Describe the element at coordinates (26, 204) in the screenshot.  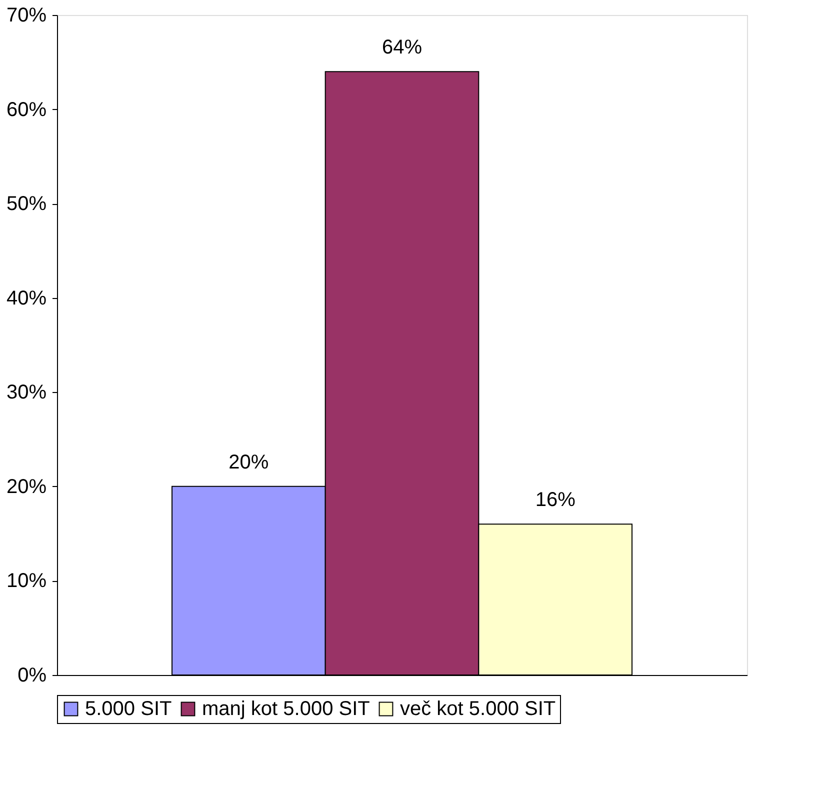
I see `y-tick-label: 50%` at that location.